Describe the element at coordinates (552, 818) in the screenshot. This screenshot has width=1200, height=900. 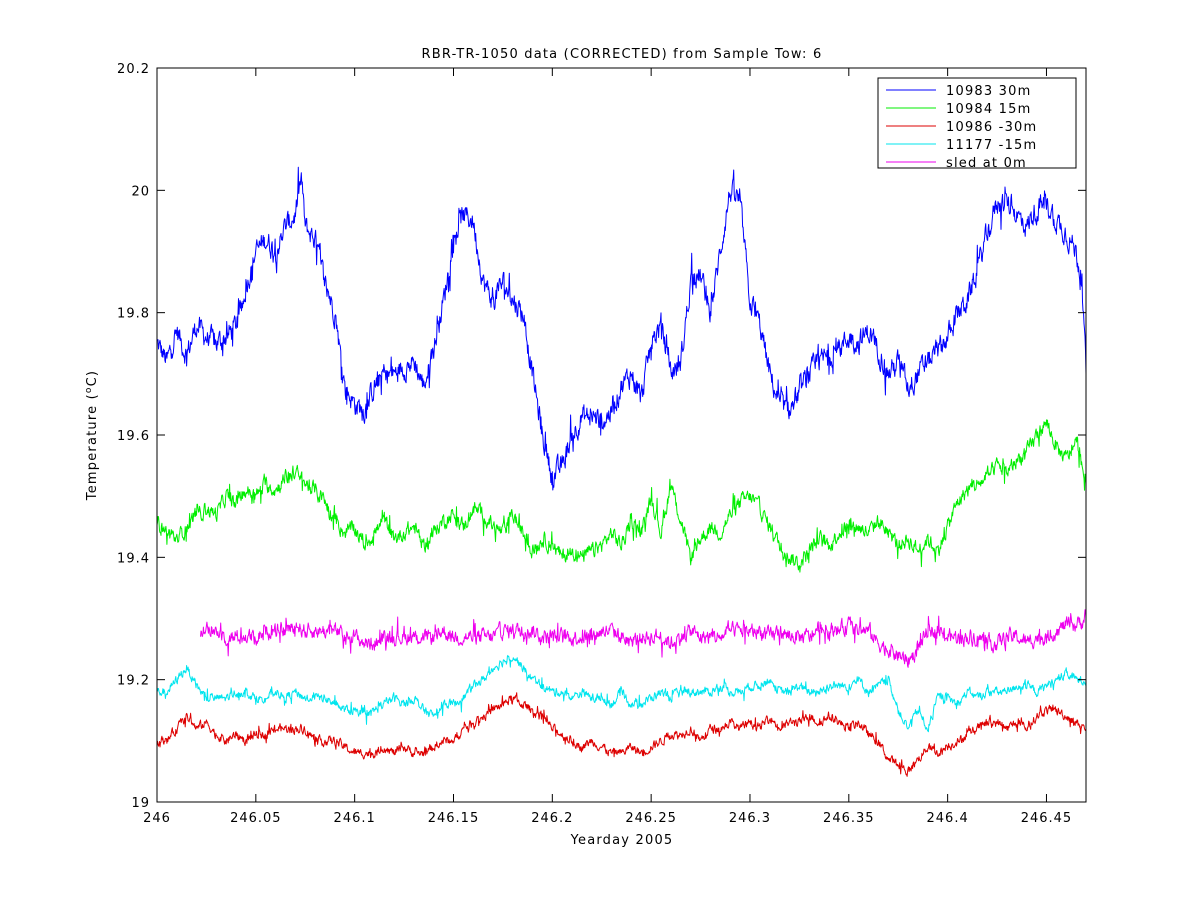
I see `x-tick-label: 246.2` at that location.